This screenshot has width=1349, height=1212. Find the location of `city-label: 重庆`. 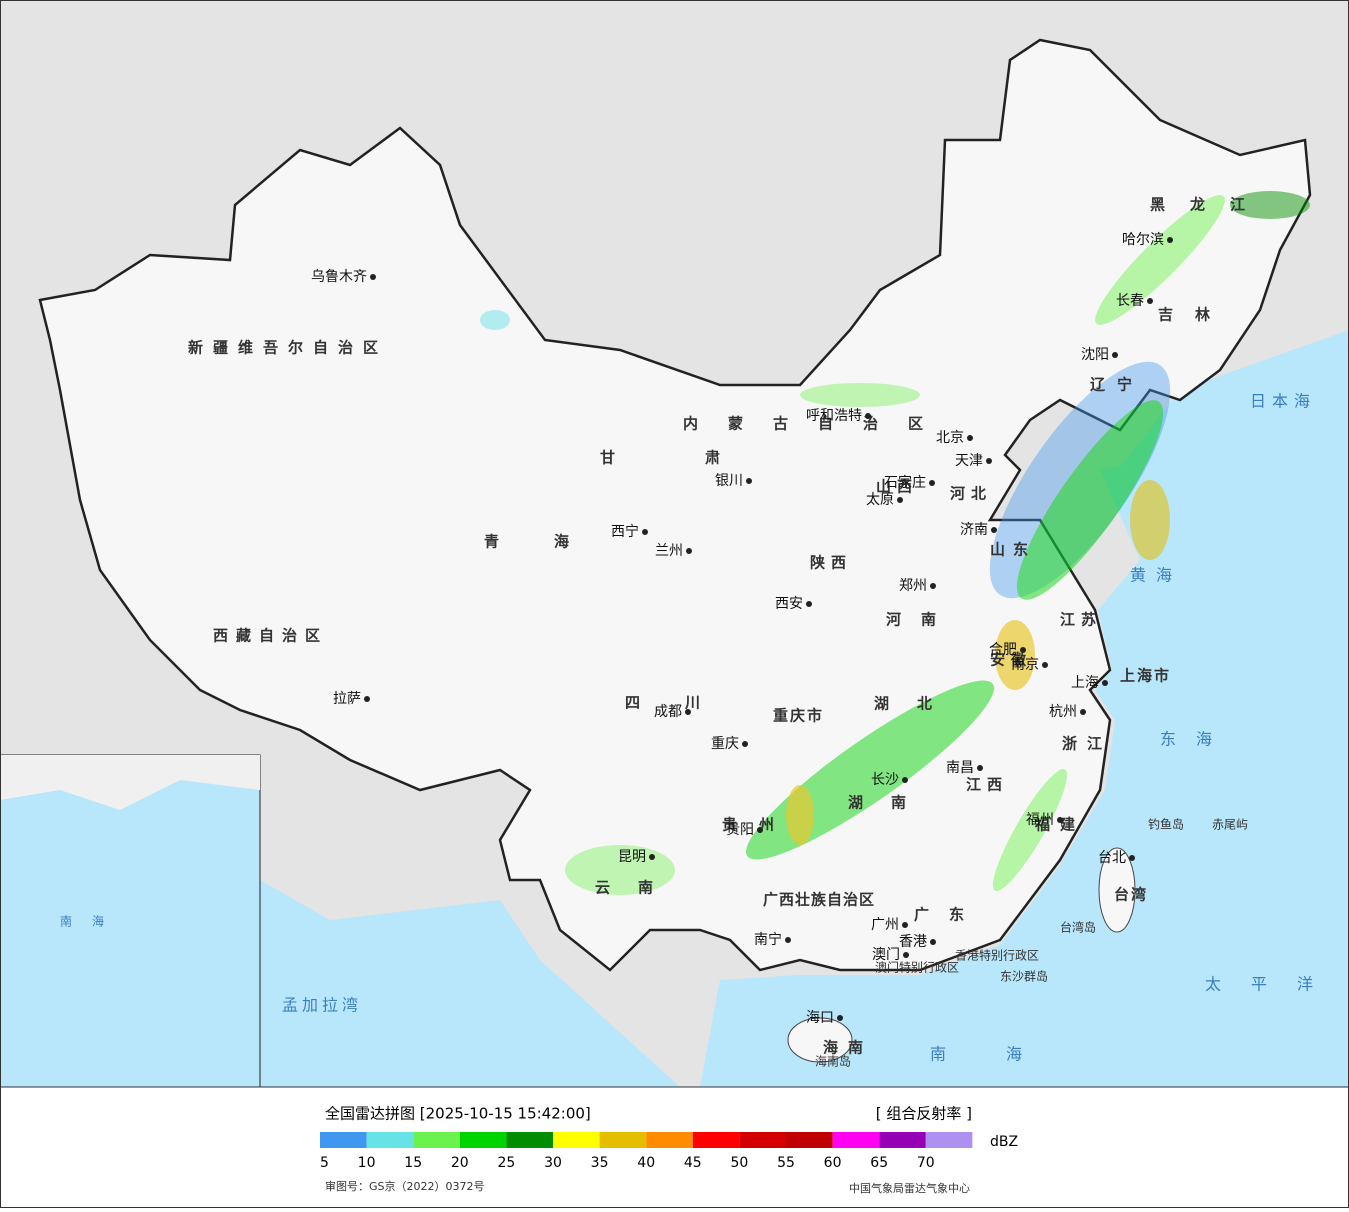

city-label: 重庆 is located at coordinates (725, 744).